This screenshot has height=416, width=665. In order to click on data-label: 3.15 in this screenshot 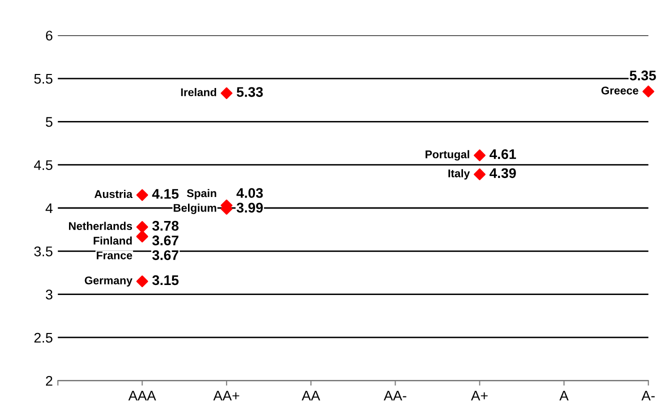, I will do `click(165, 280)`.